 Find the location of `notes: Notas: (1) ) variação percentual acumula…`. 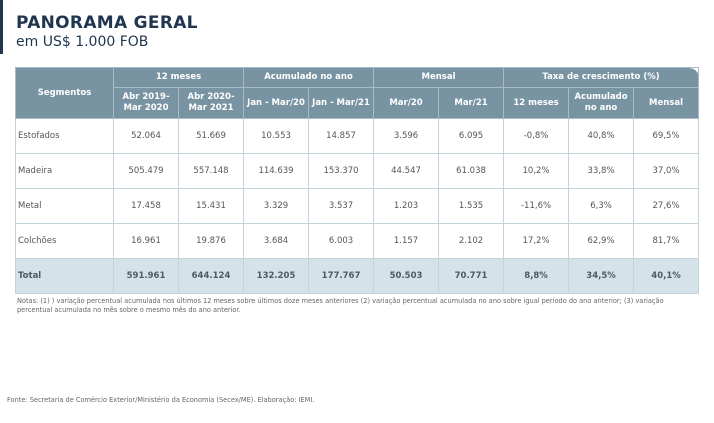

notes: Notas: (1) ) variação percentual acumula… is located at coordinates (340, 305).